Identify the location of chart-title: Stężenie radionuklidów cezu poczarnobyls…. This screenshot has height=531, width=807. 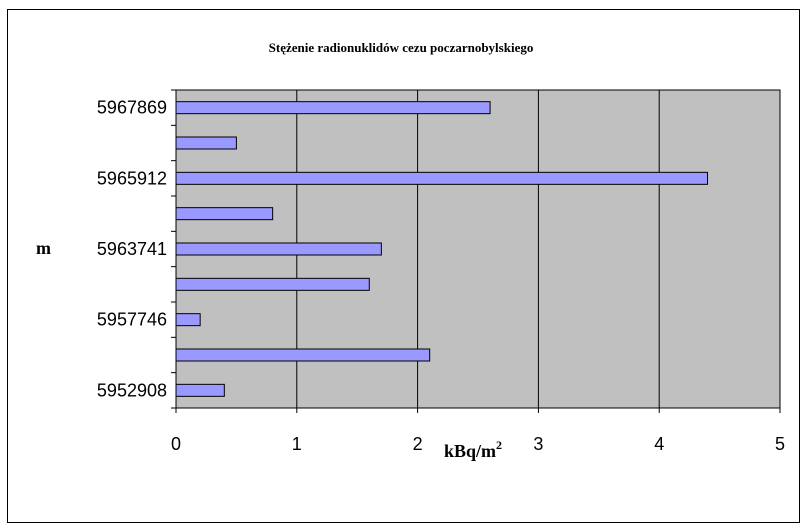
(401, 47).